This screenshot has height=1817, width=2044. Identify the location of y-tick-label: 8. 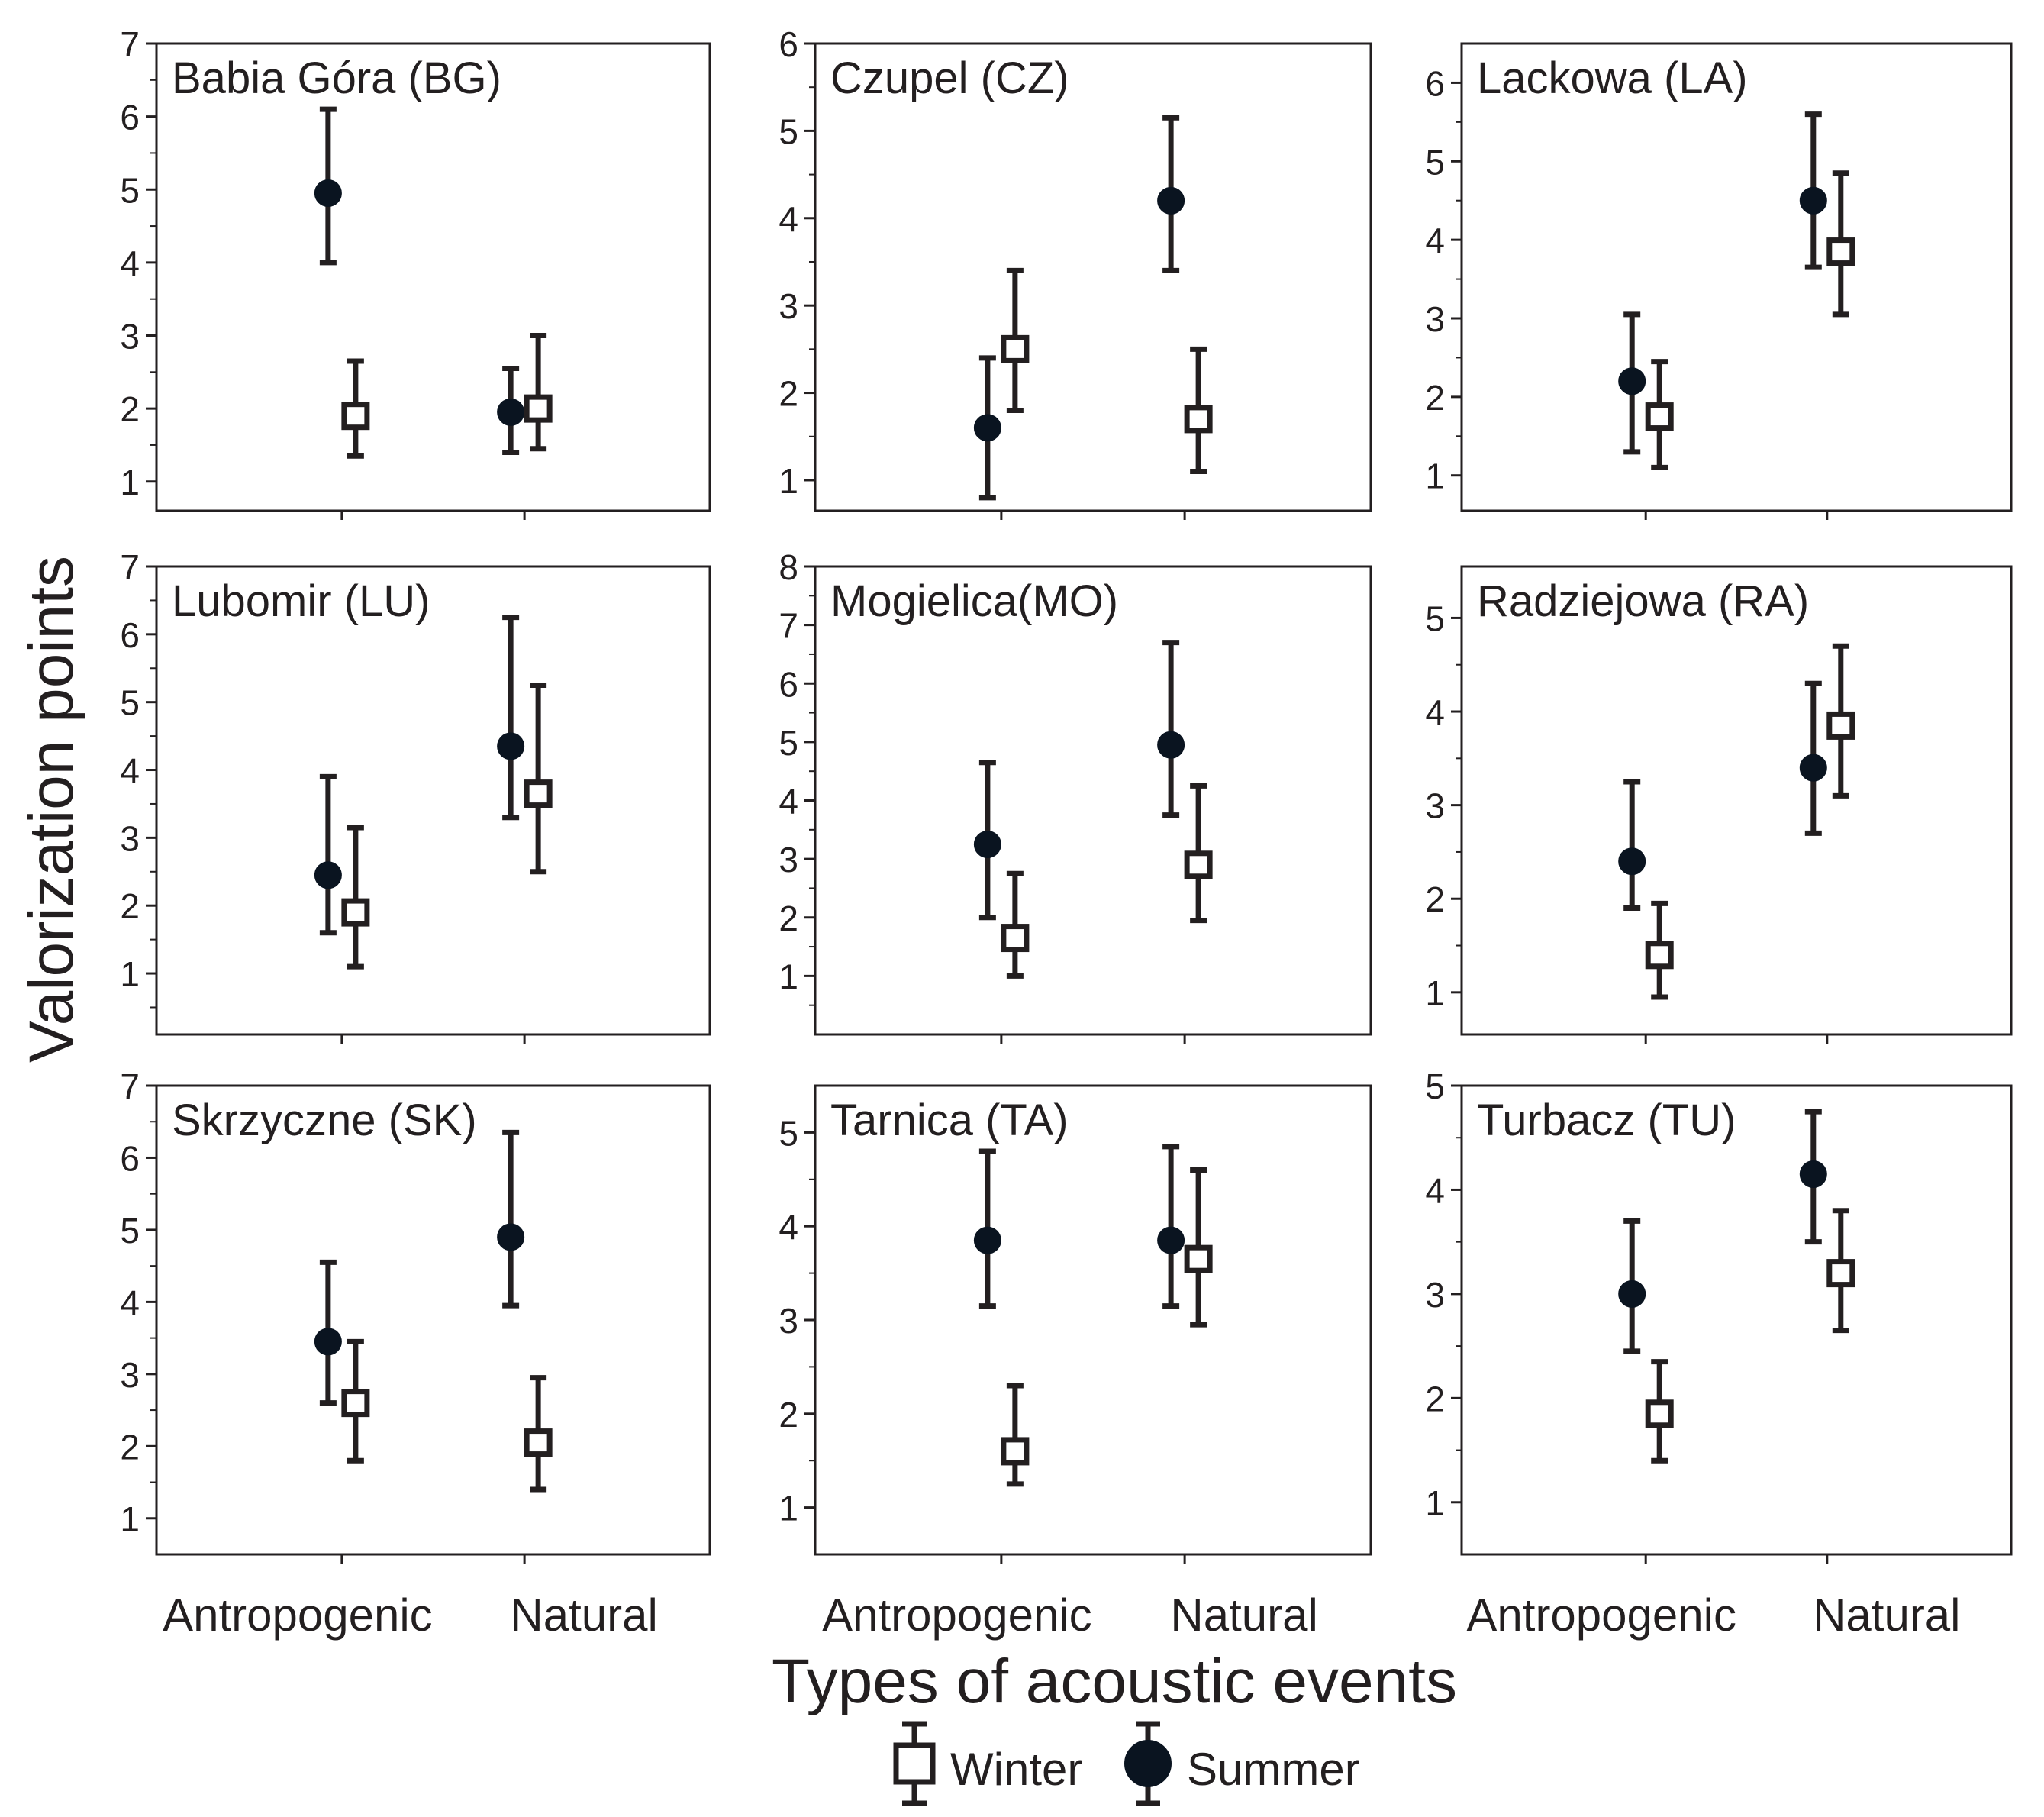
(789, 567).